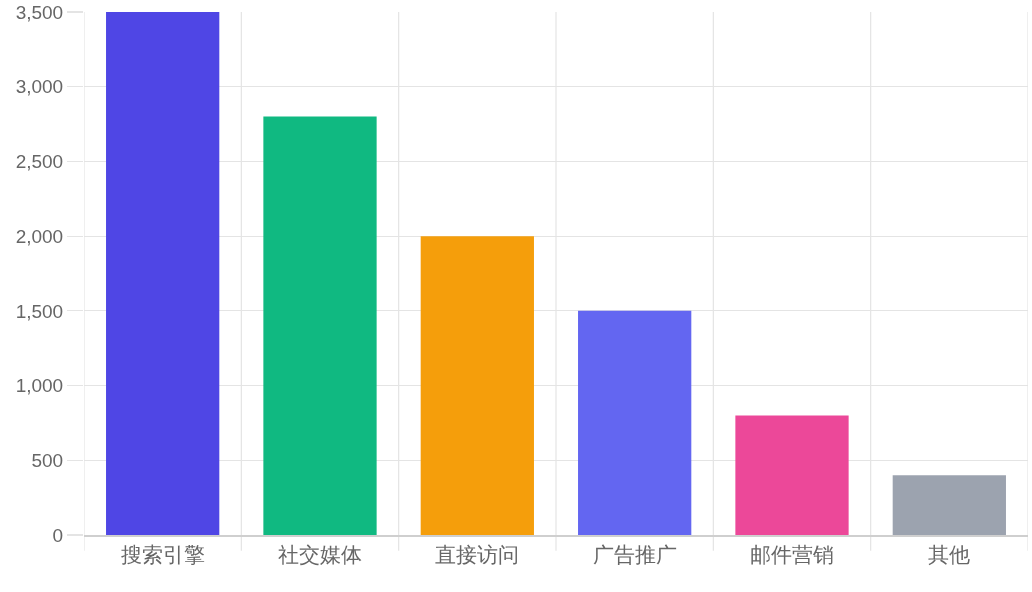 This screenshot has height=592, width=1032. I want to click on y-tick-label: 1,500, so click(39, 311).